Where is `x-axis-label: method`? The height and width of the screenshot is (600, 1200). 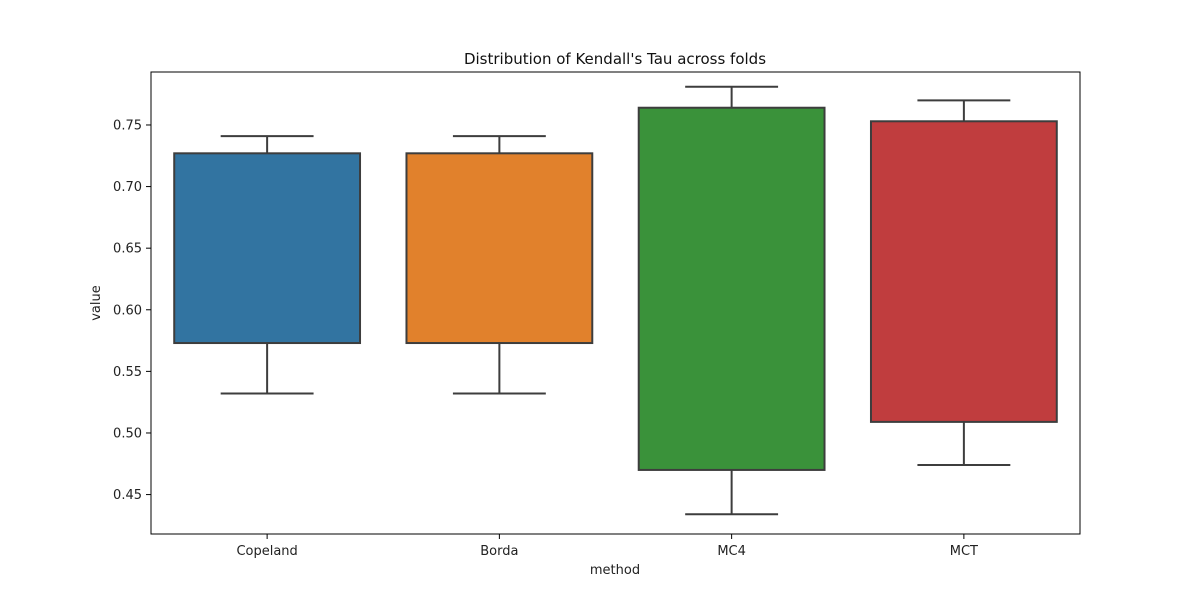 x-axis-label: method is located at coordinates (615, 570).